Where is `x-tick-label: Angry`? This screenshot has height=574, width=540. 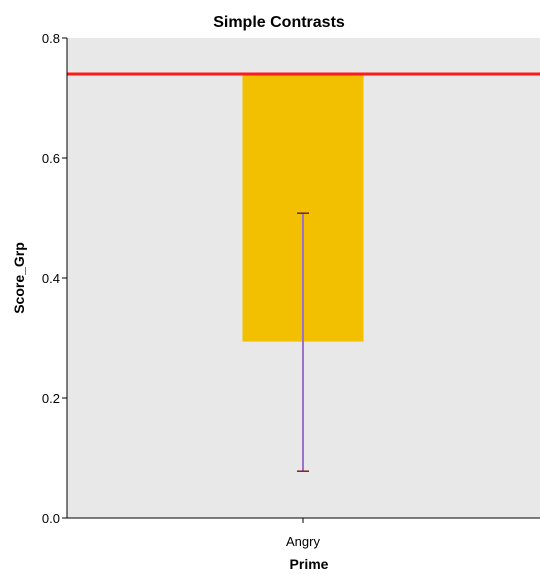 x-tick-label: Angry is located at coordinates (303, 541).